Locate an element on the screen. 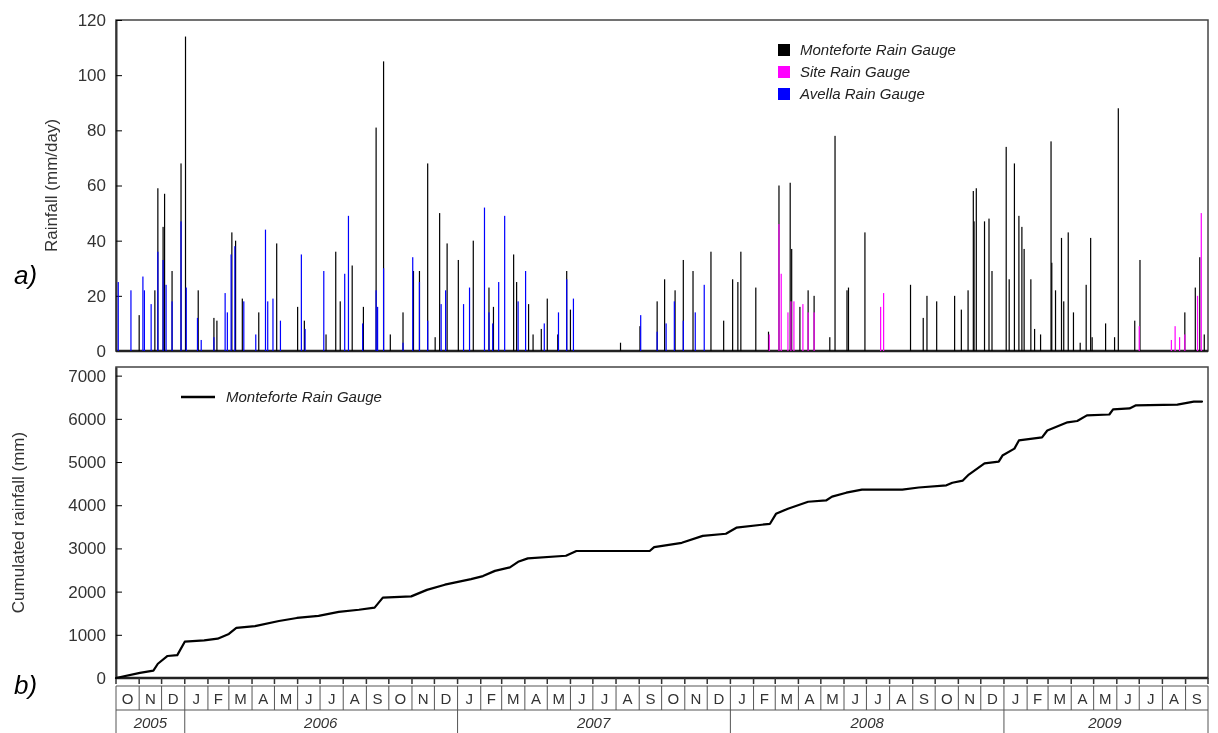 Image resolution: width=1218 pixels, height=733 pixels. x-tick-label: 2008 is located at coordinates (867, 722).